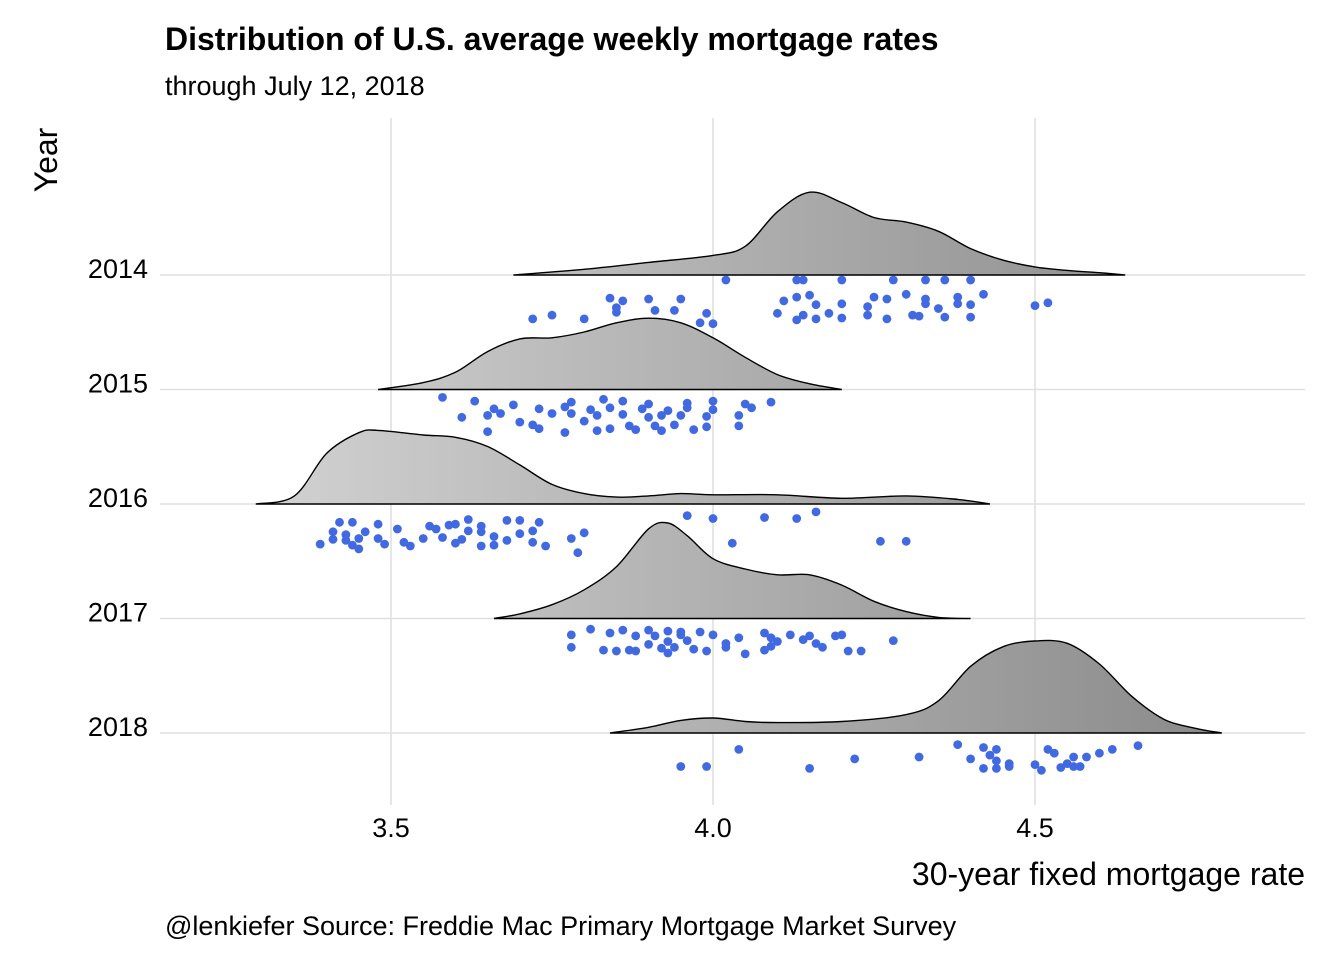  I want to click on x-tick-label-1: 4.0, so click(713, 828).